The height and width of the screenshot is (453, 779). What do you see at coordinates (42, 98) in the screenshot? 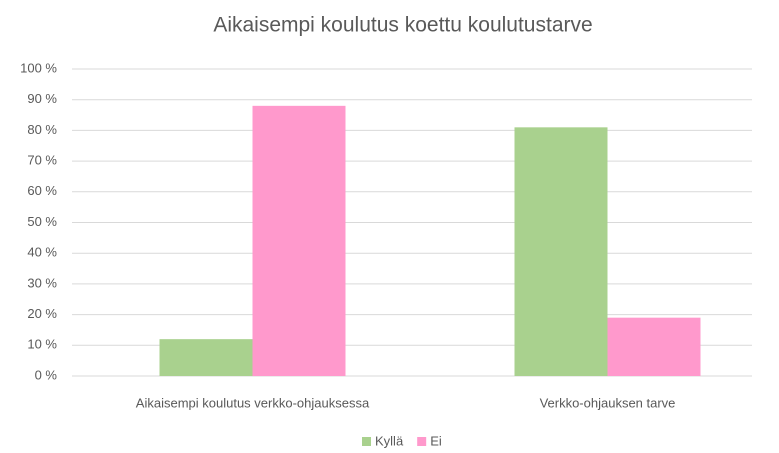
I see `y-tick-label: 90 %` at bounding box center [42, 98].